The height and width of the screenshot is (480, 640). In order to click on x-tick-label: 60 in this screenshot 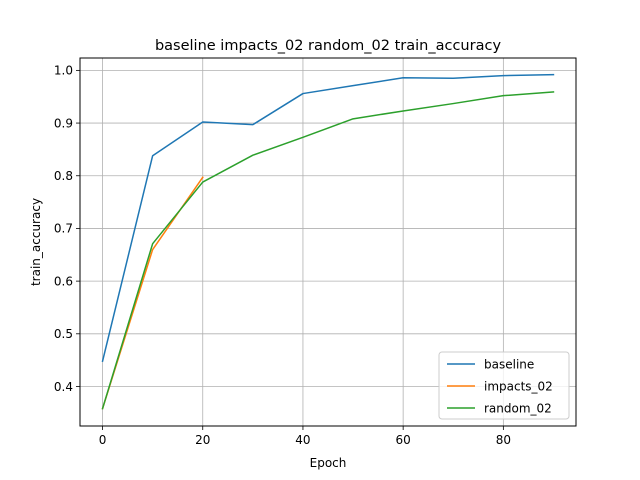, I will do `click(403, 440)`.